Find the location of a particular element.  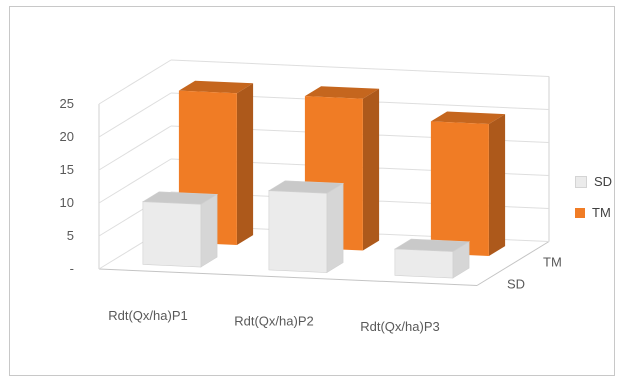

bar-tm-front is located at coordinates (460, 188).